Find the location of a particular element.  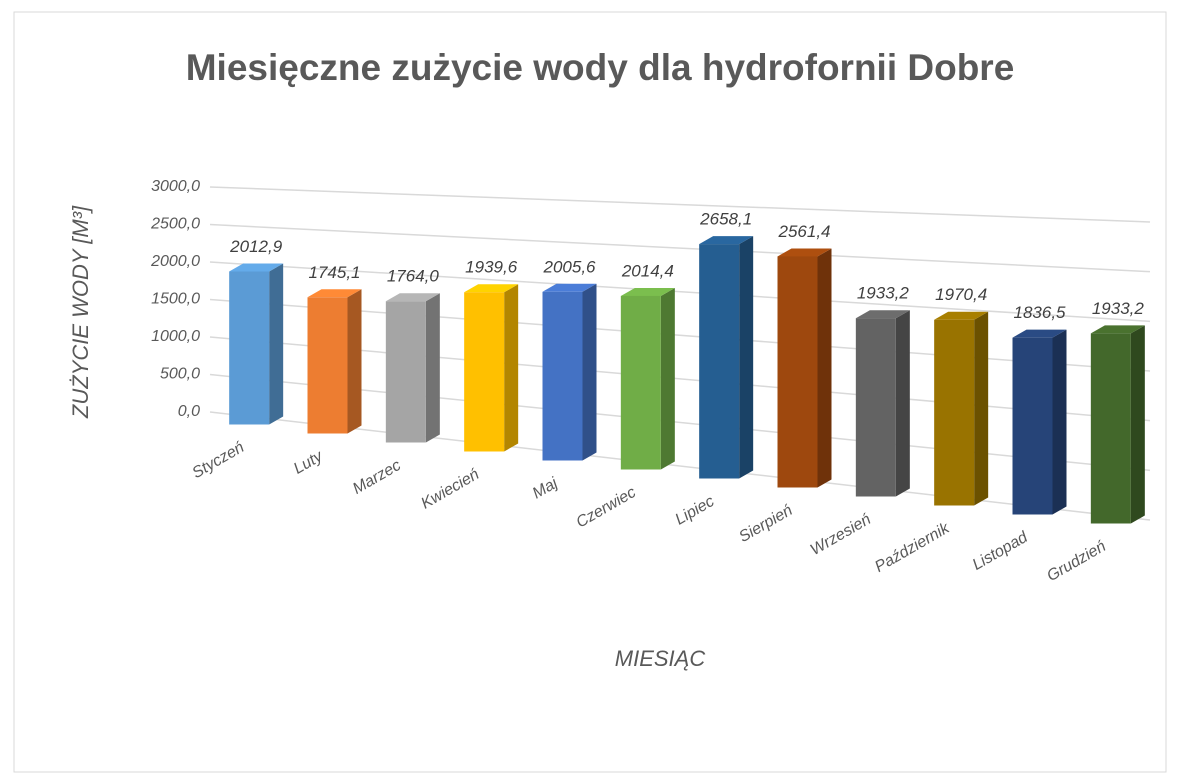

y-tick-label: 0,0 is located at coordinates (189, 411).